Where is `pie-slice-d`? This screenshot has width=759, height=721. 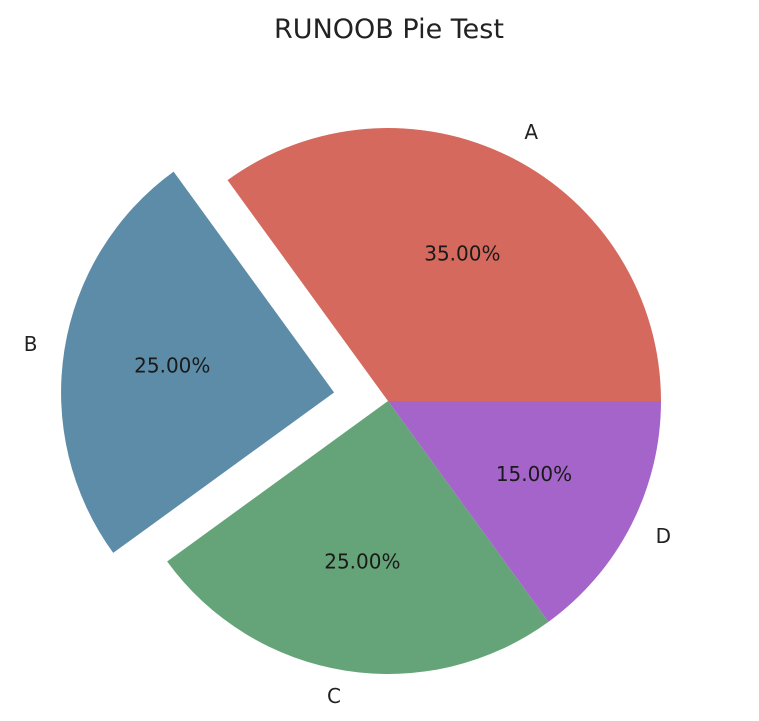 pie-slice-d is located at coordinates (524, 511).